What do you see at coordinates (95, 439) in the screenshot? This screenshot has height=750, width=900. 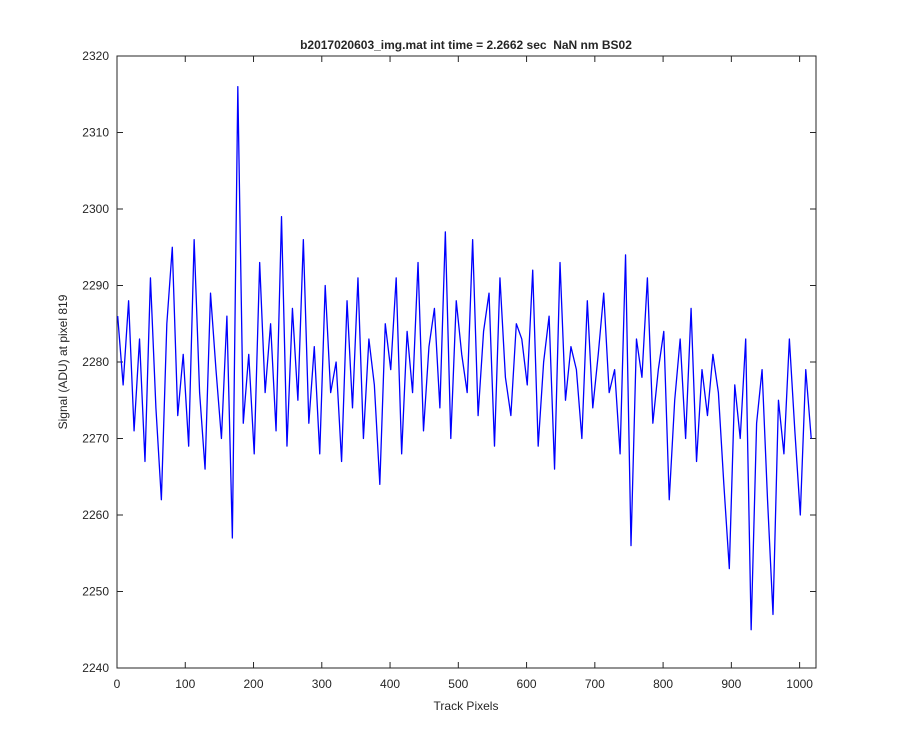 I see `y-tick-label: 2270` at bounding box center [95, 439].